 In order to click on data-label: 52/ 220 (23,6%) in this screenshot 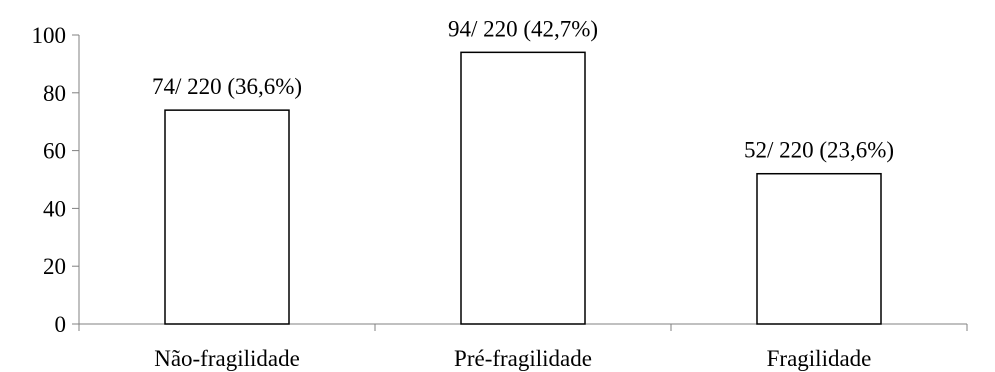, I will do `click(819, 150)`.